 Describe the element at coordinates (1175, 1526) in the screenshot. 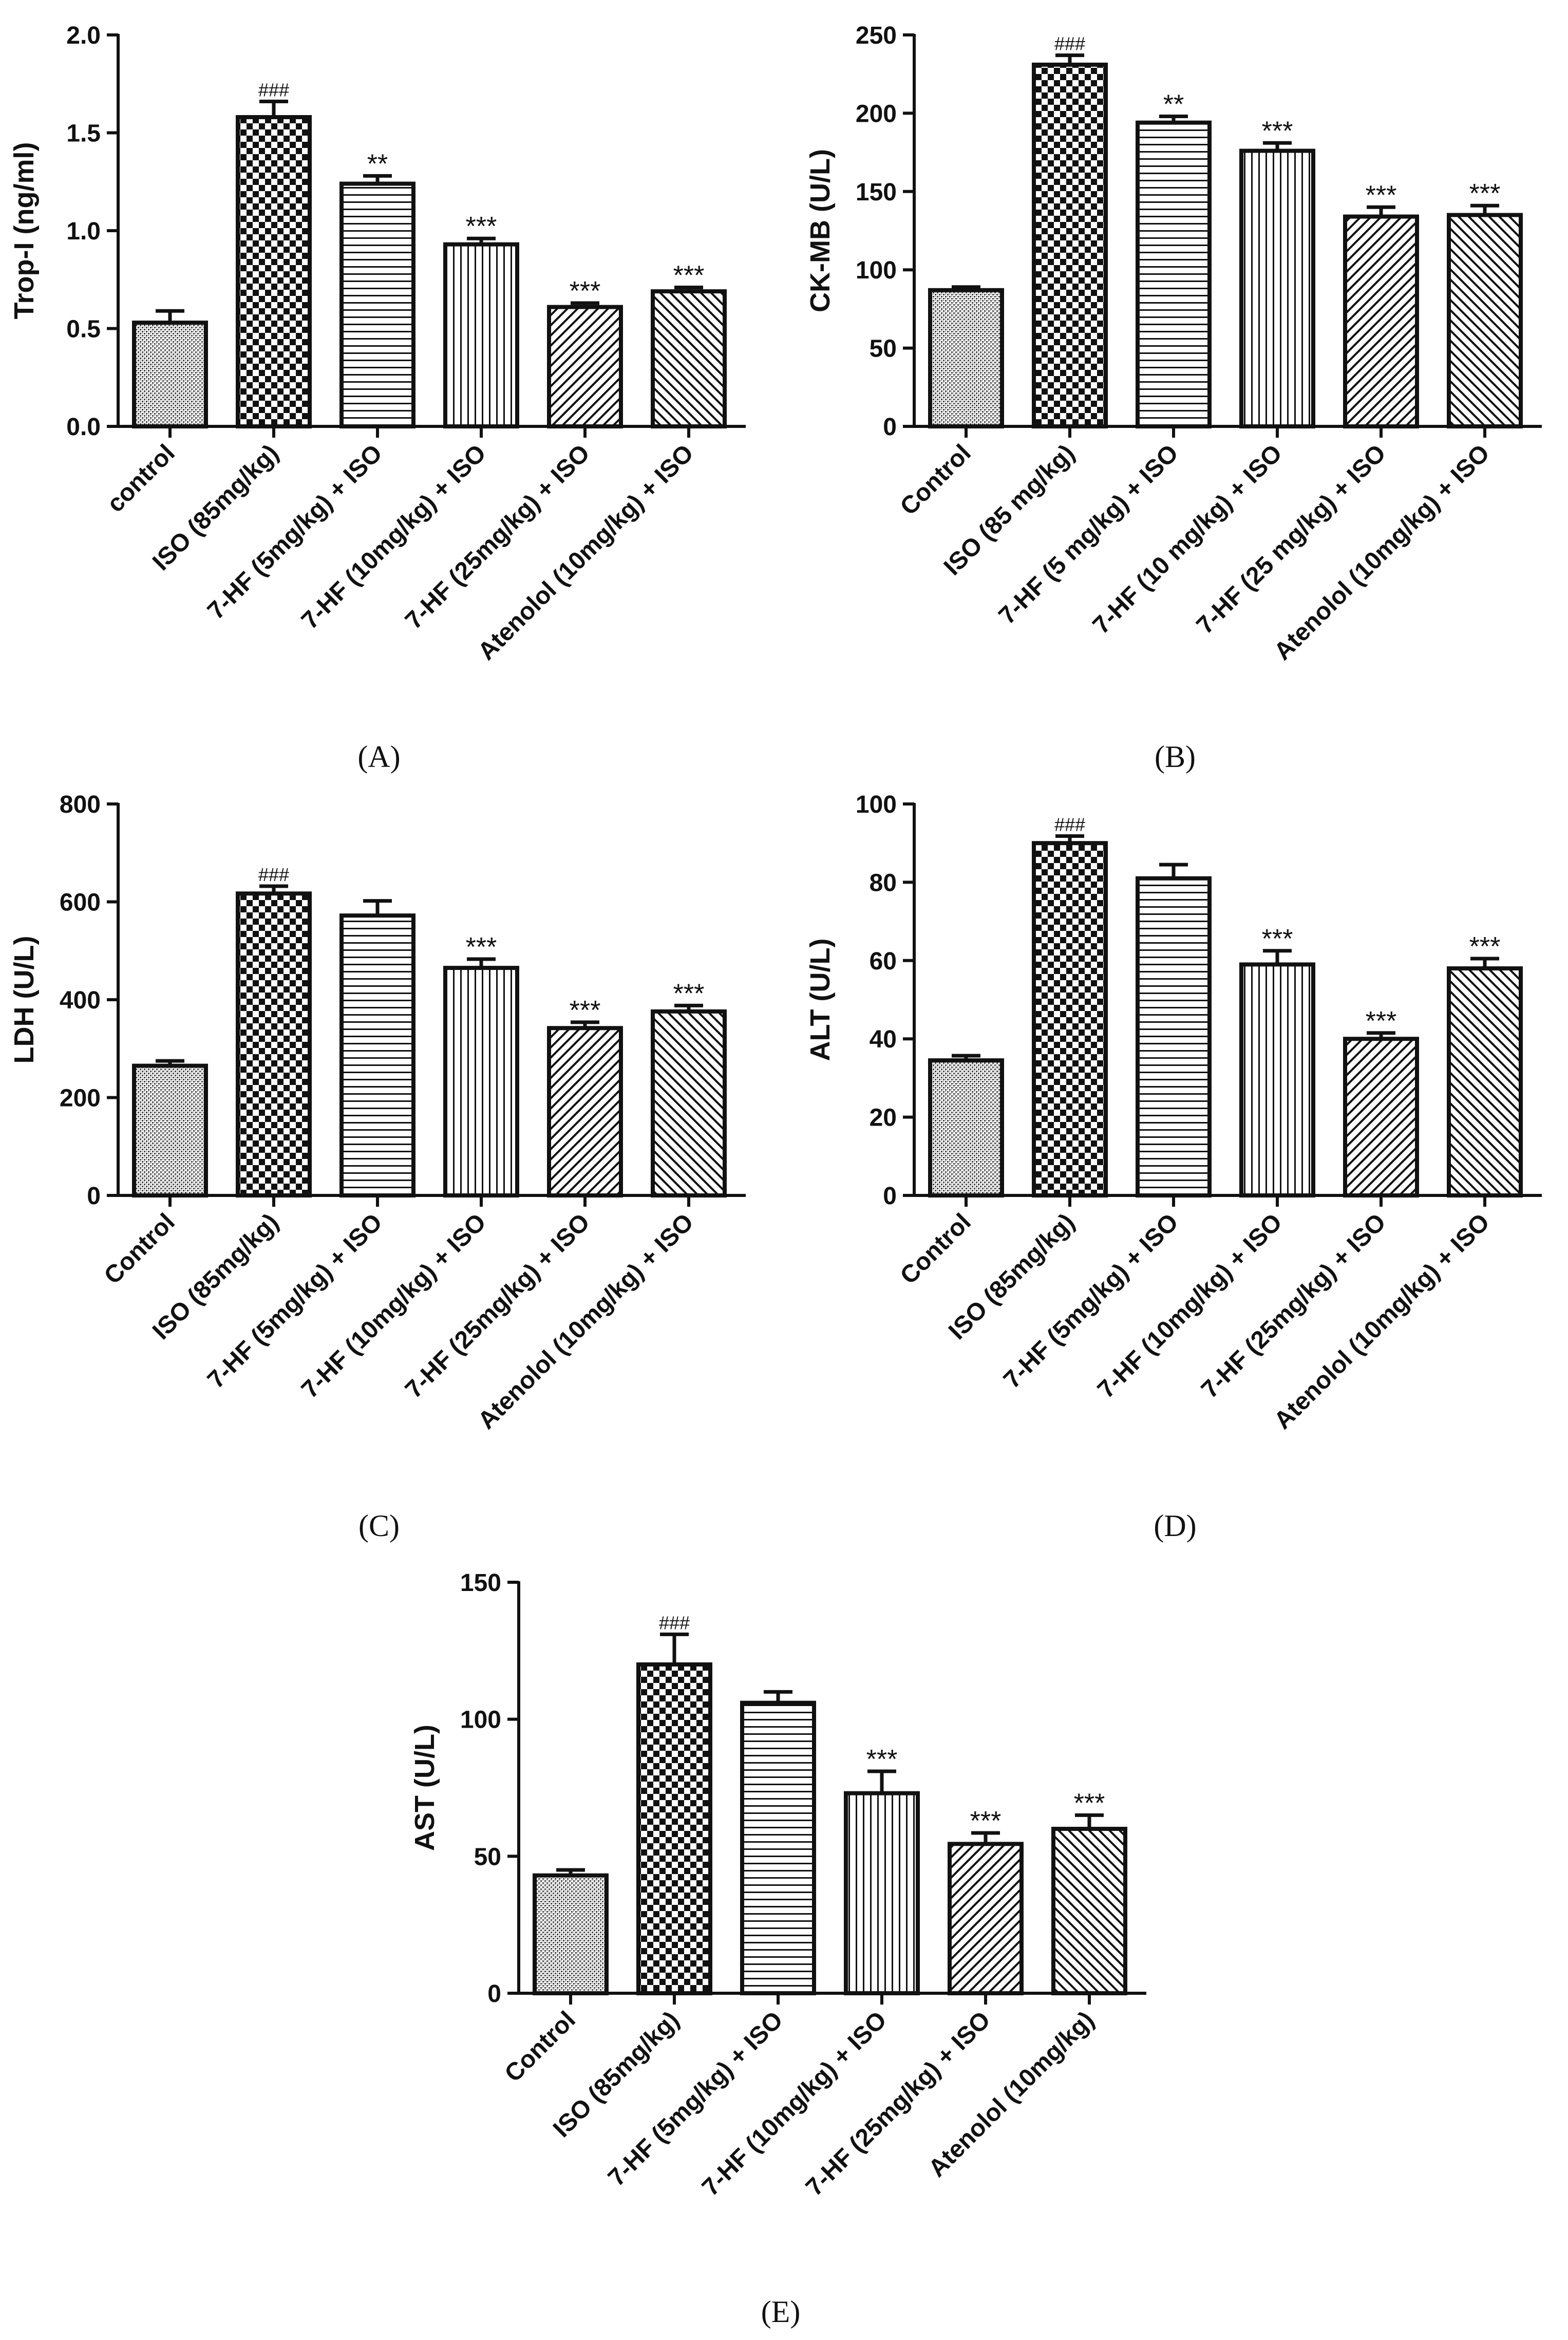

I see `panel-caption: (D)` at that location.